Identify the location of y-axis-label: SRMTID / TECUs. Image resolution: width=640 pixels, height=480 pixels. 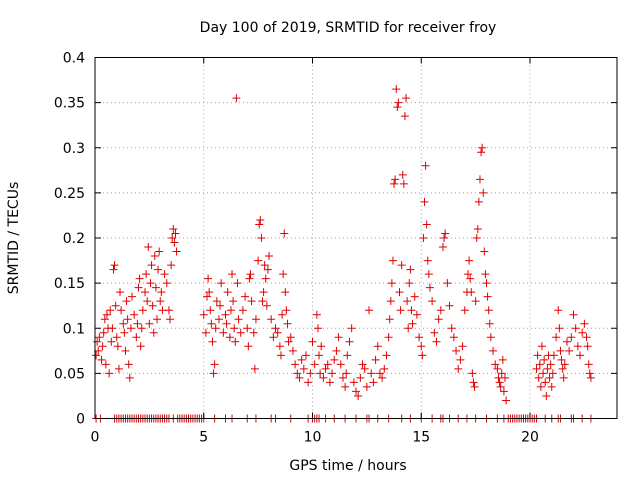
(14, 238).